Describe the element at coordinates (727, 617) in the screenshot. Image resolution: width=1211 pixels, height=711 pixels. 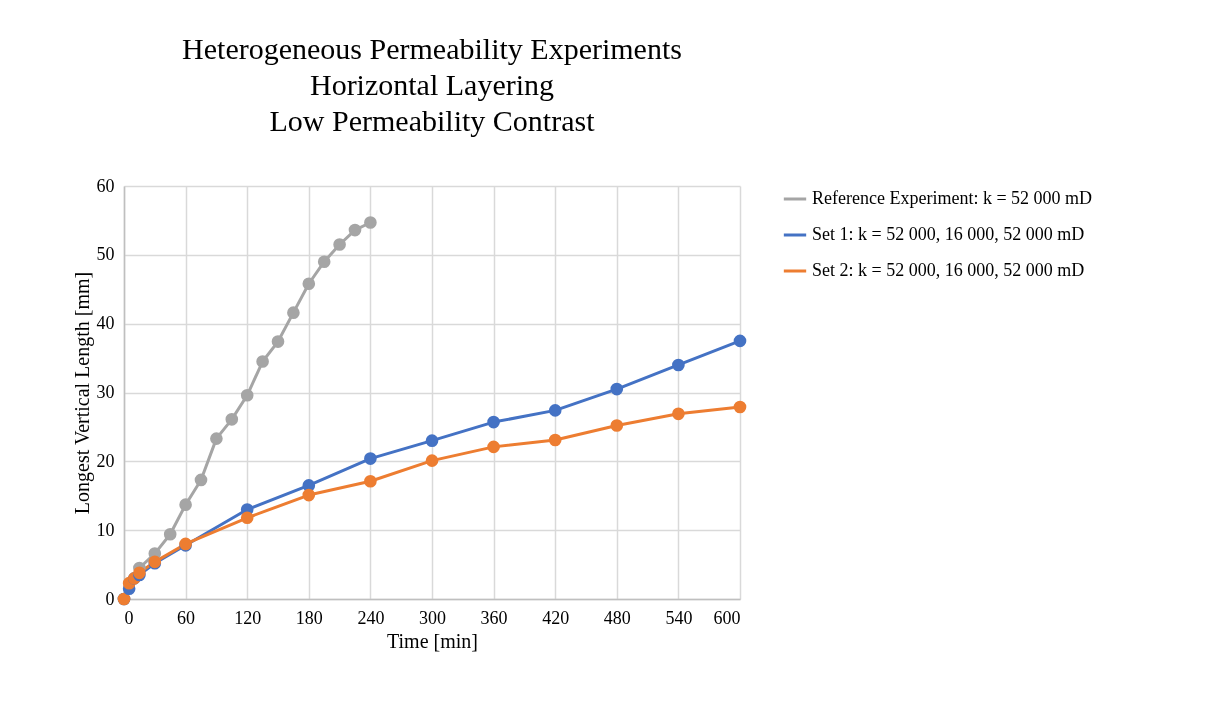
I see `x-tick-label: 600` at that location.